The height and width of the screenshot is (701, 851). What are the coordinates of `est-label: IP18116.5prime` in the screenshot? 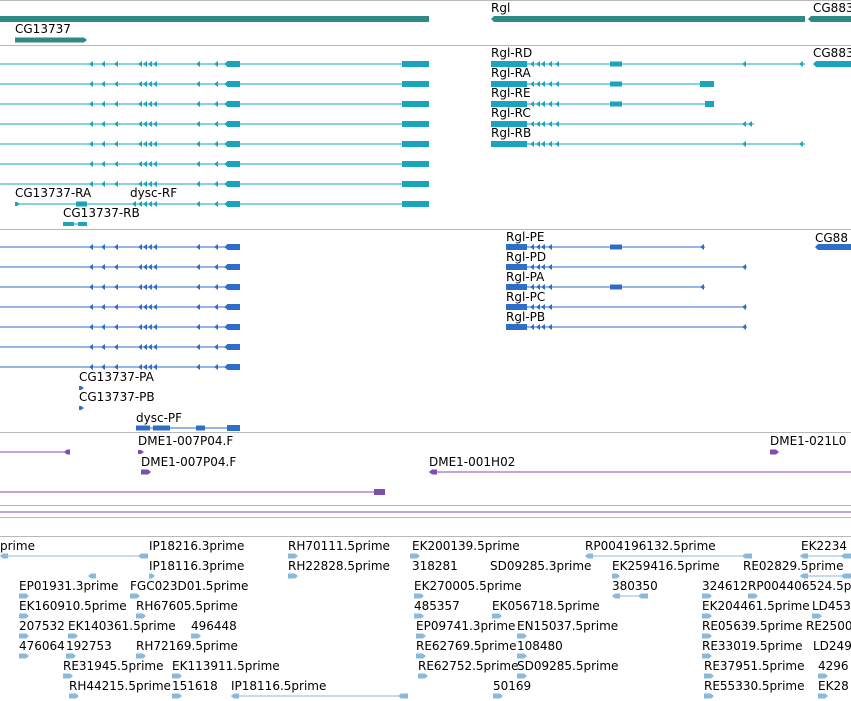 It's located at (279, 686).